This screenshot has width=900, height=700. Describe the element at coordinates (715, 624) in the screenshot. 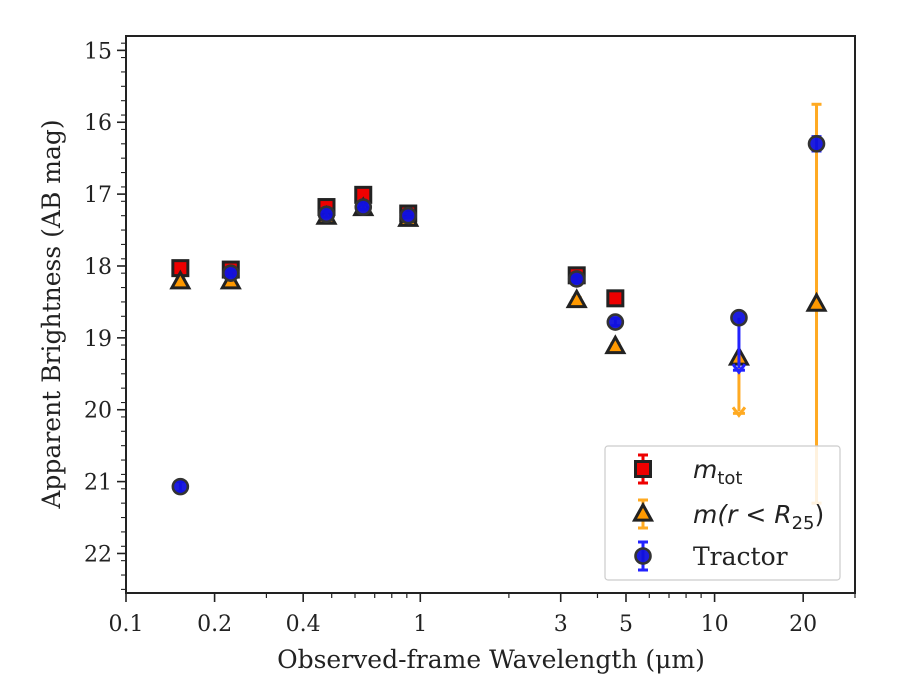

I see `x-tick-label: 10` at that location.